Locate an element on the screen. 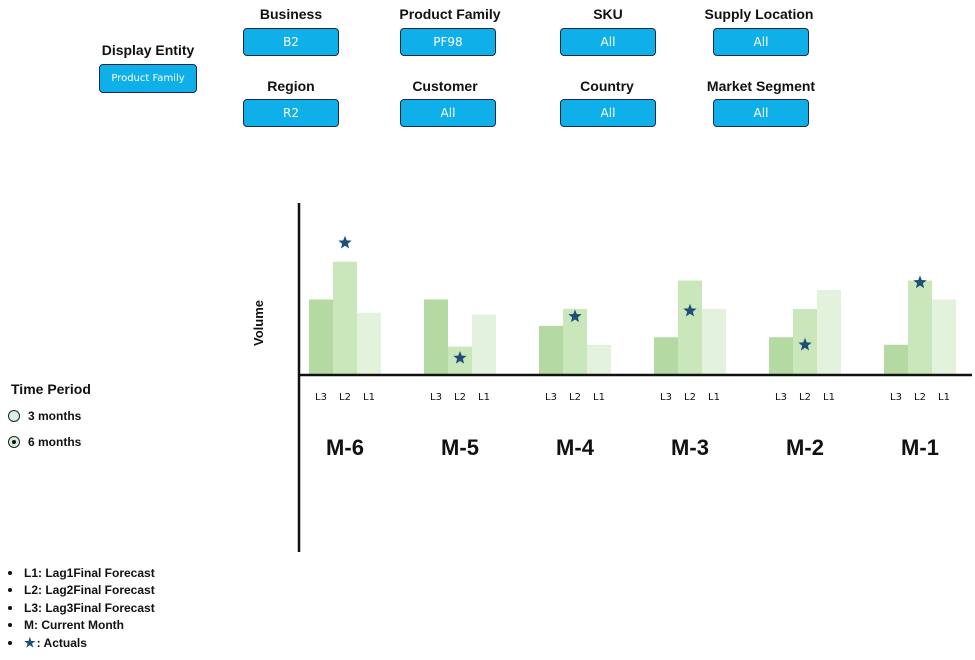 This screenshot has width=975, height=660. region-label: Region is located at coordinates (291, 86).